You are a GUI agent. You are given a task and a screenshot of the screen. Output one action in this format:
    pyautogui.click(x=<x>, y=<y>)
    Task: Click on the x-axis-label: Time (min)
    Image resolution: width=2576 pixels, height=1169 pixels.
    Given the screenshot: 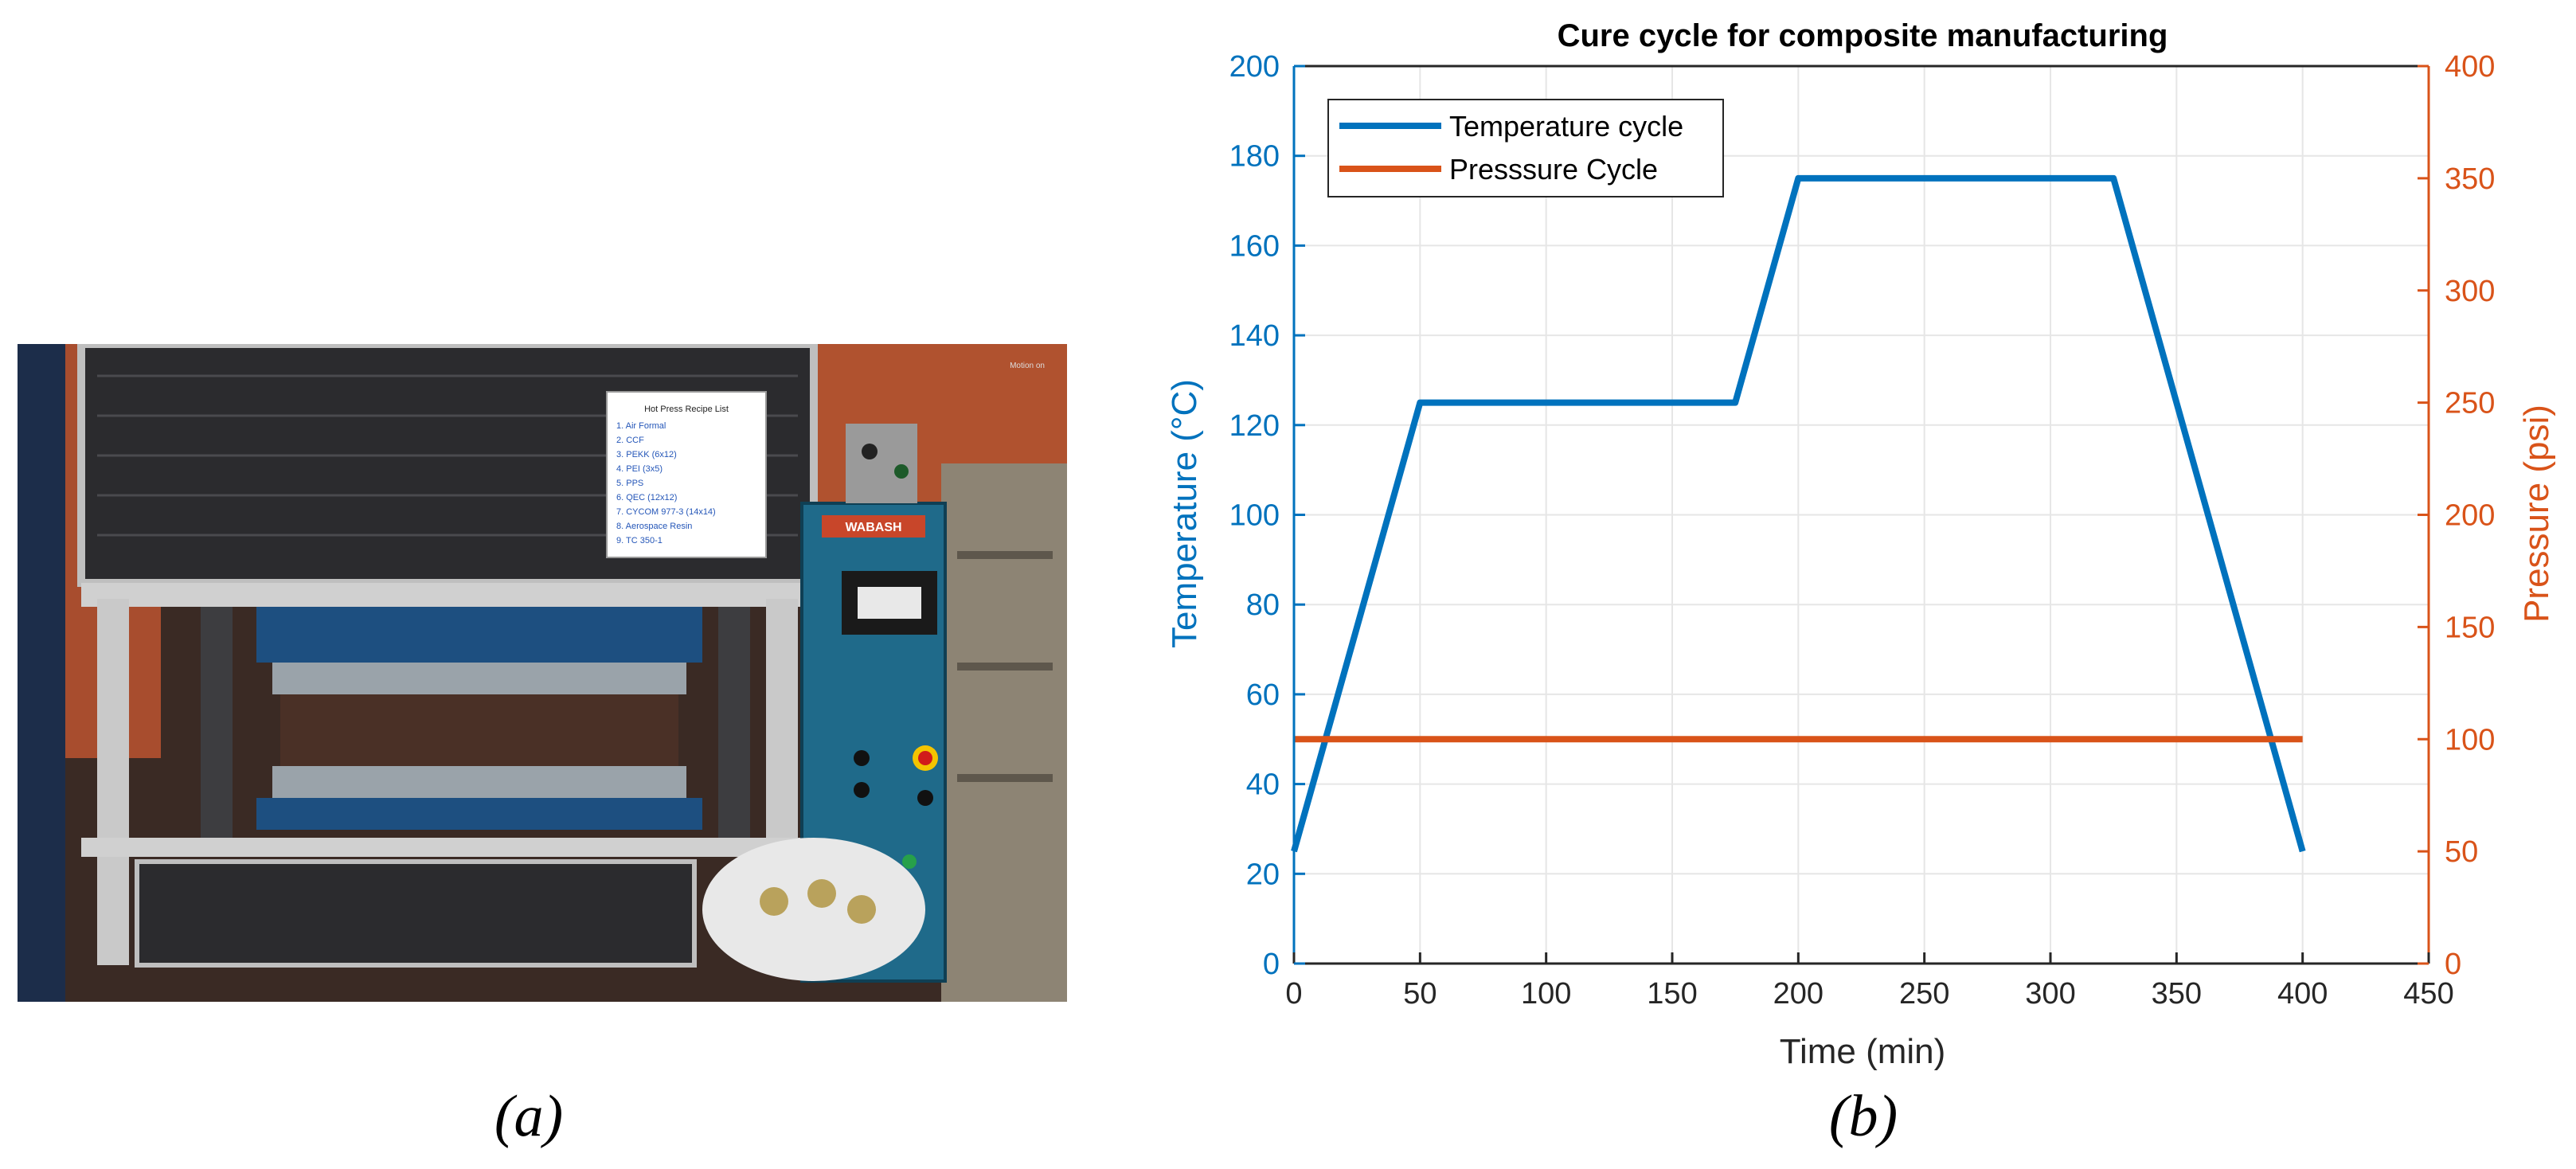 What is the action you would take?
    pyautogui.click(x=1863, y=1051)
    